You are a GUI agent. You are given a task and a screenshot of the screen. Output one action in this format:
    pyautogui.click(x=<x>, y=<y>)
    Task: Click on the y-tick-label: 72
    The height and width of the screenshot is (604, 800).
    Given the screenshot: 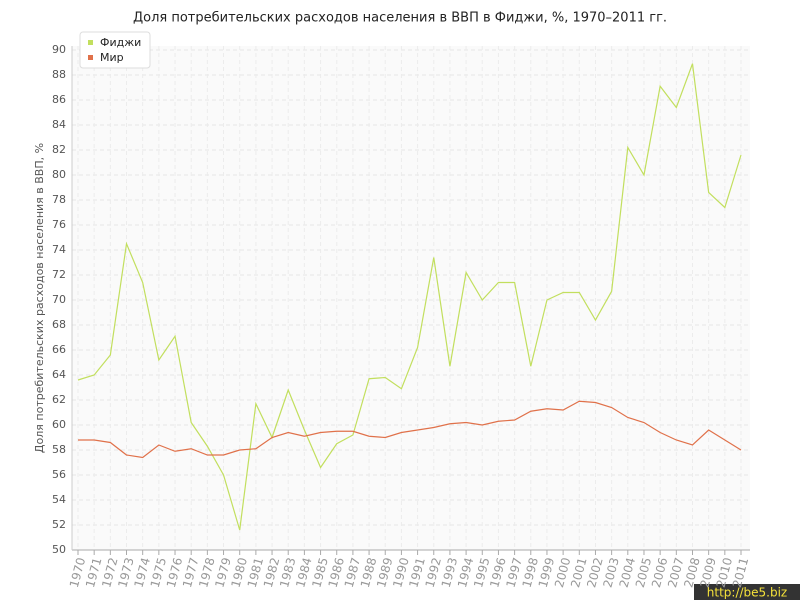 What is the action you would take?
    pyautogui.click(x=59, y=274)
    